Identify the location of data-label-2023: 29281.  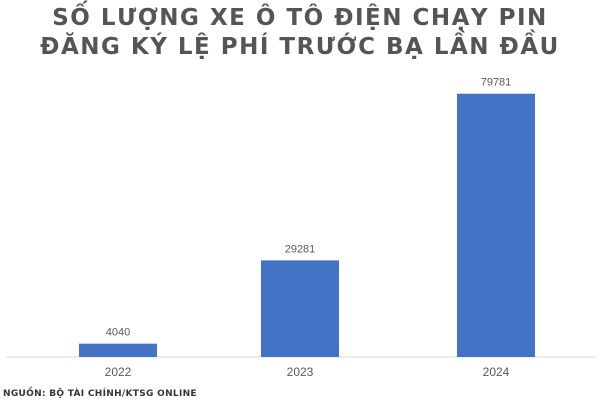
(300, 249).